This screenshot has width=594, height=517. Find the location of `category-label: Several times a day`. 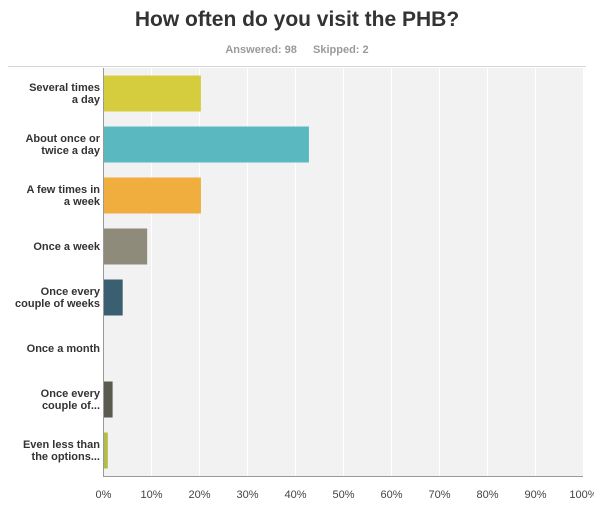

category-label: Several times a day is located at coordinates (50, 94).